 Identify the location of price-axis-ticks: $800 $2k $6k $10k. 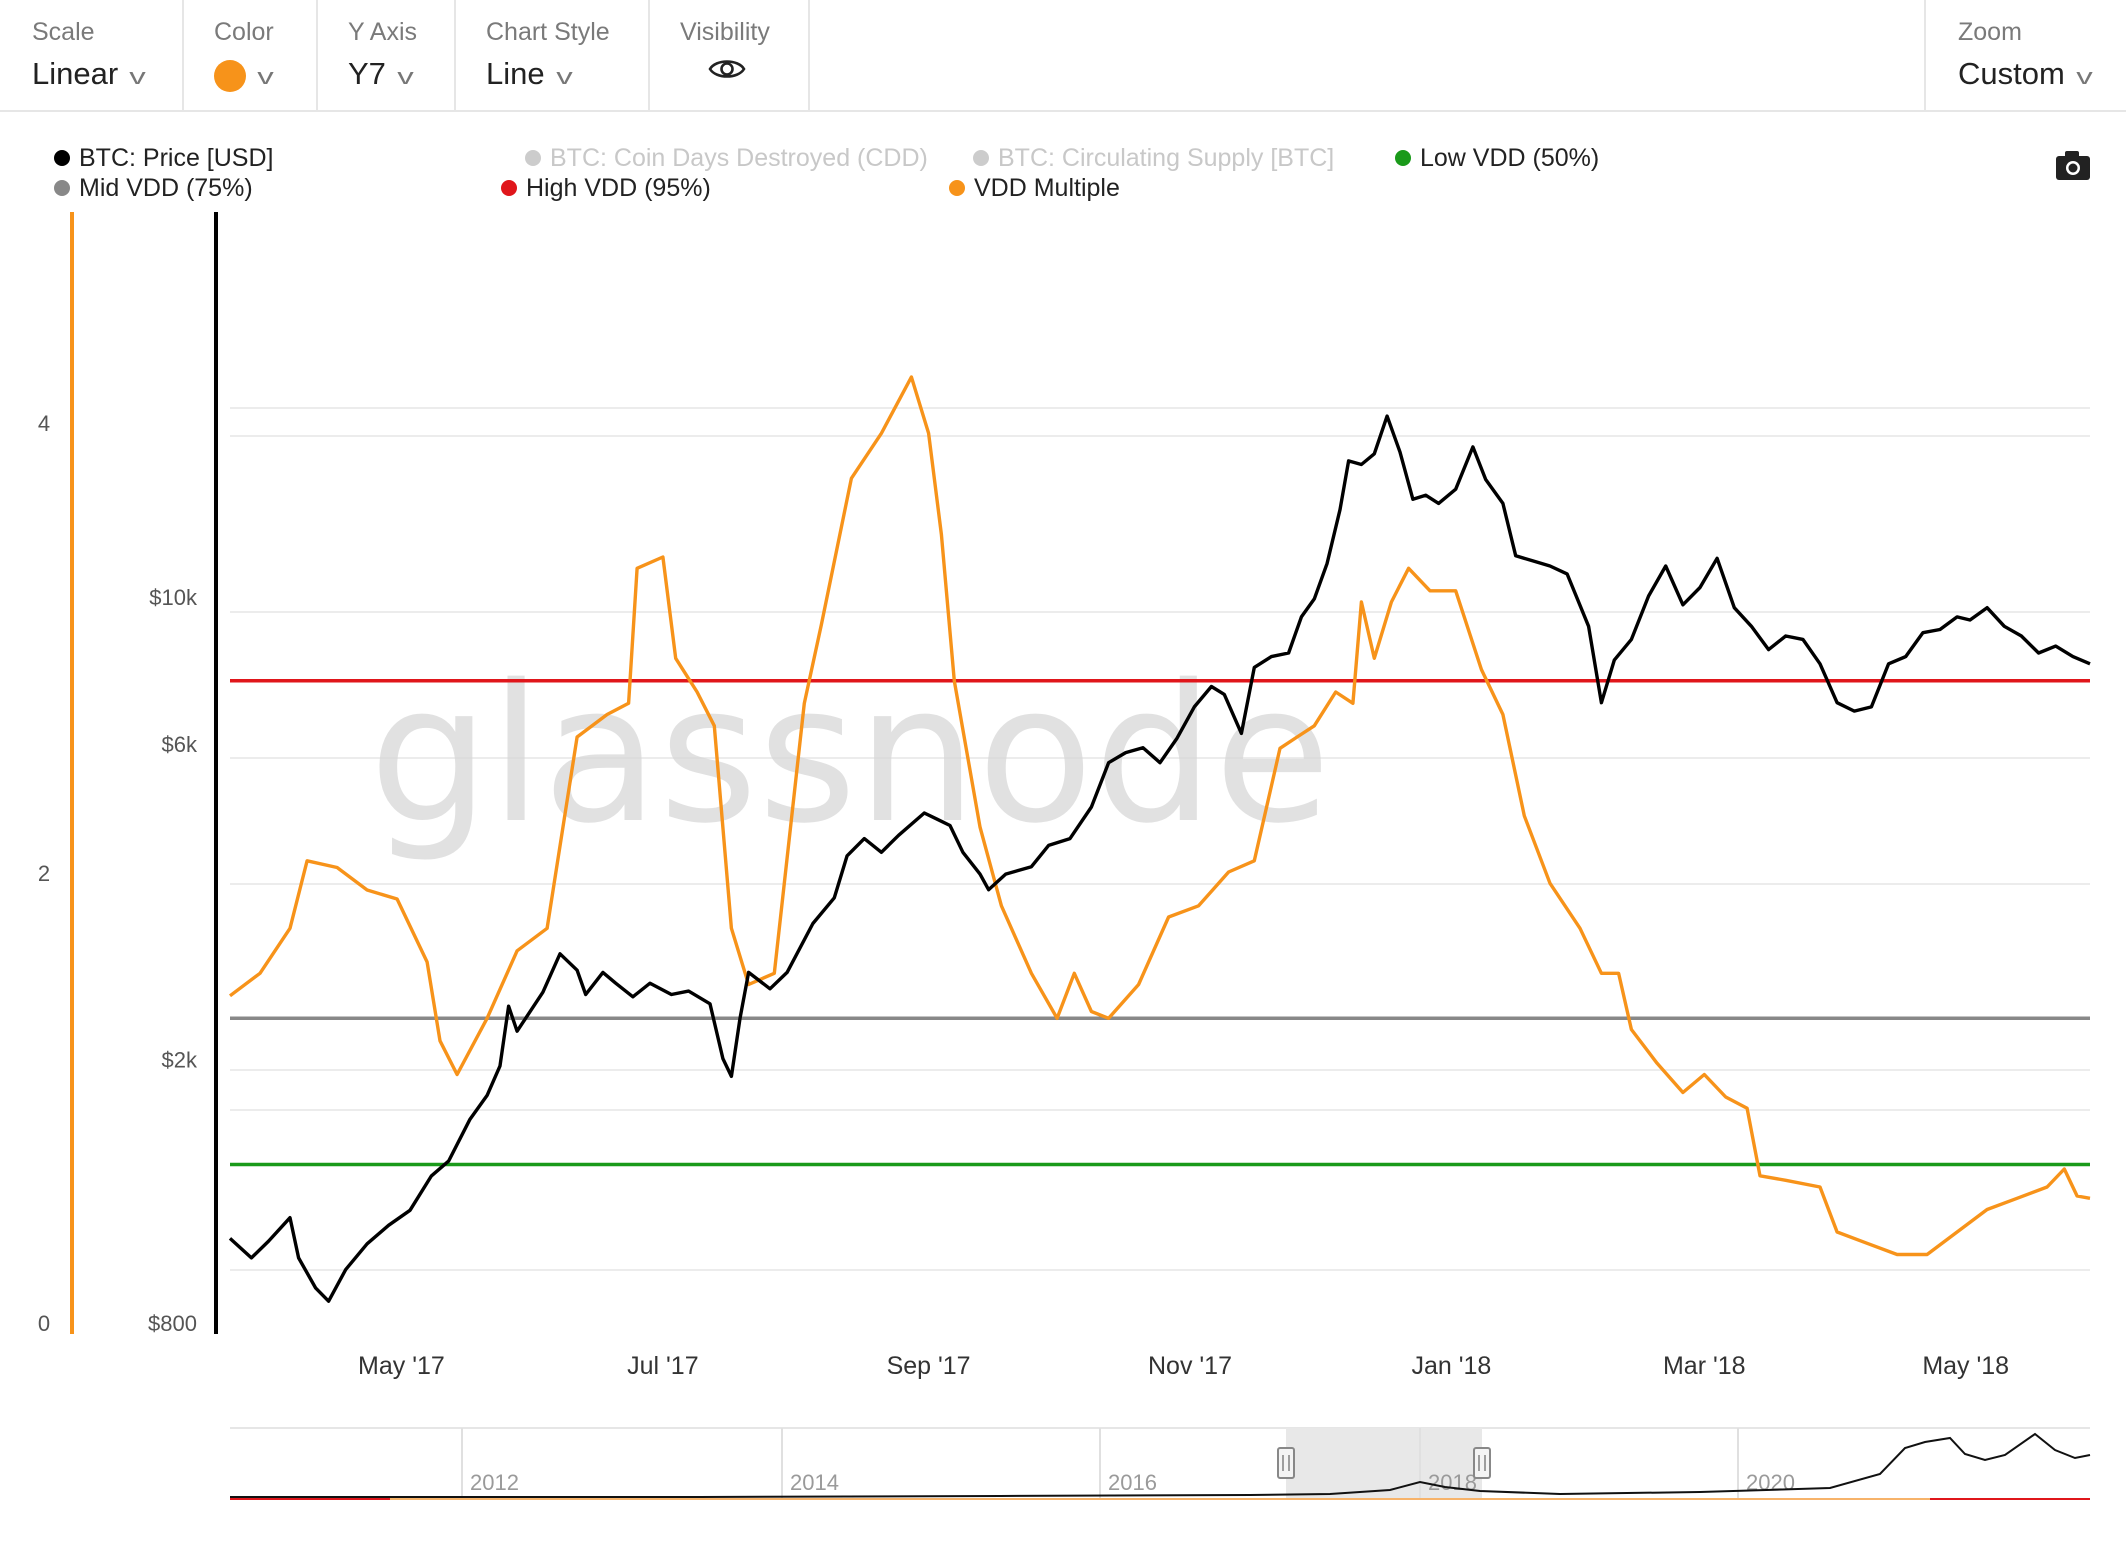
(173, 960).